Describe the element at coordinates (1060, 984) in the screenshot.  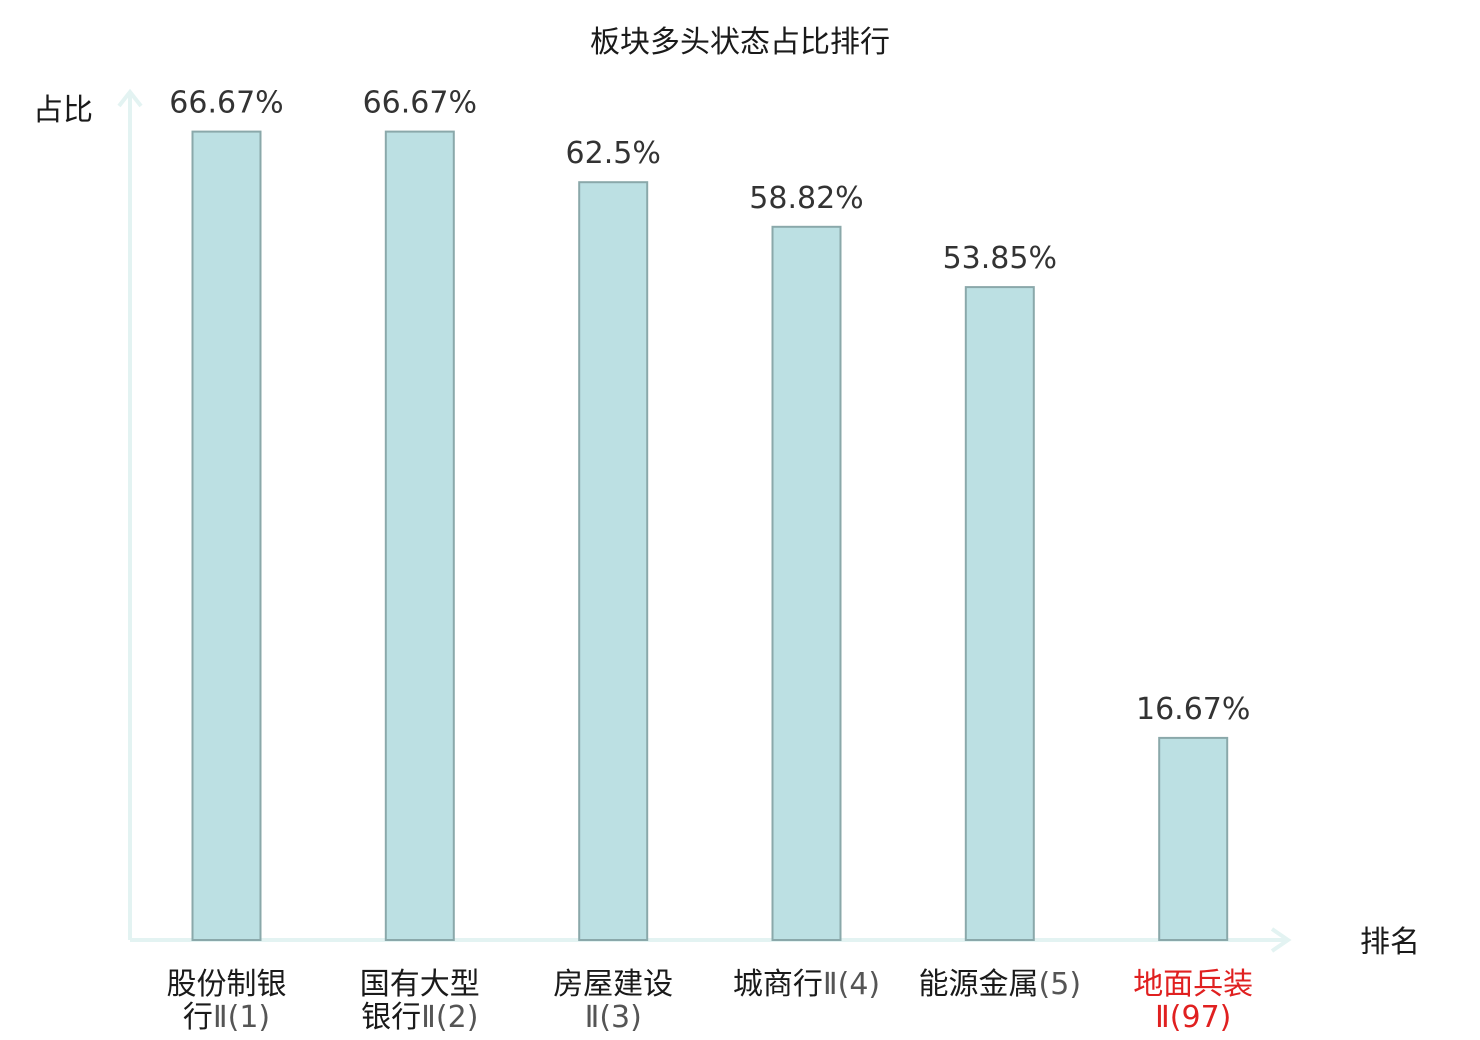
I see `category-label-part: (5)` at that location.